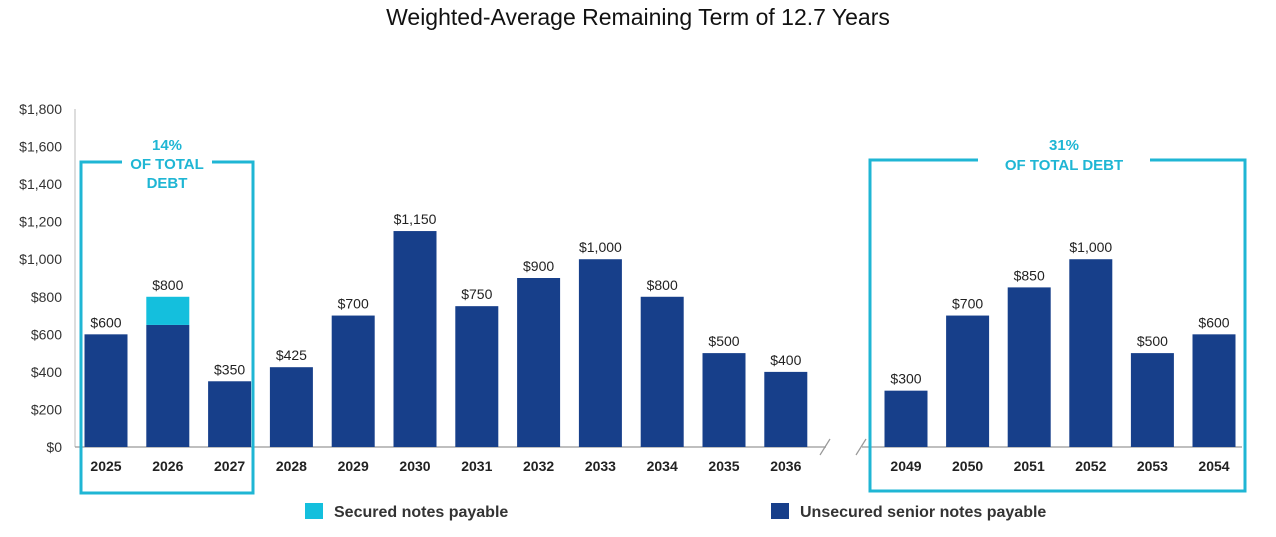 Image resolution: width=1276 pixels, height=537 pixels. What do you see at coordinates (1152, 400) in the screenshot?
I see `unsecured-bar-2053` at bounding box center [1152, 400].